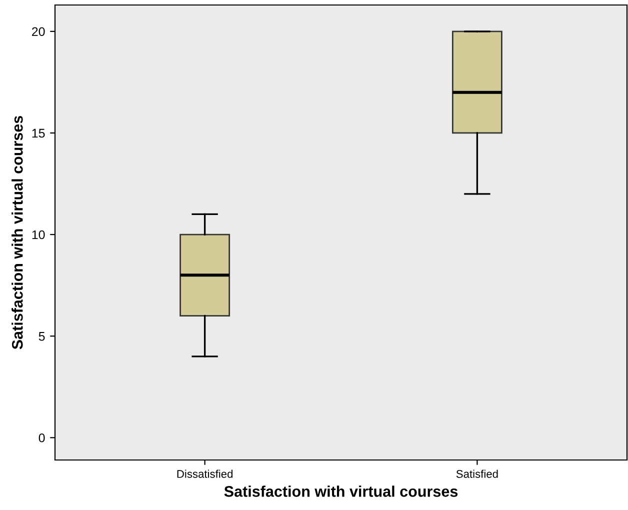 The width and height of the screenshot is (628, 510). What do you see at coordinates (41, 437) in the screenshot?
I see `y-tick-label: 0` at bounding box center [41, 437].